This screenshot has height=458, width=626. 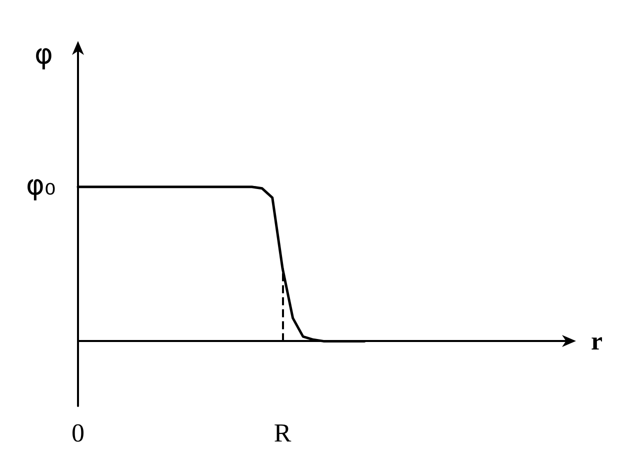 What do you see at coordinates (43, 54) in the screenshot?
I see `y-axis-title: φ` at bounding box center [43, 54].